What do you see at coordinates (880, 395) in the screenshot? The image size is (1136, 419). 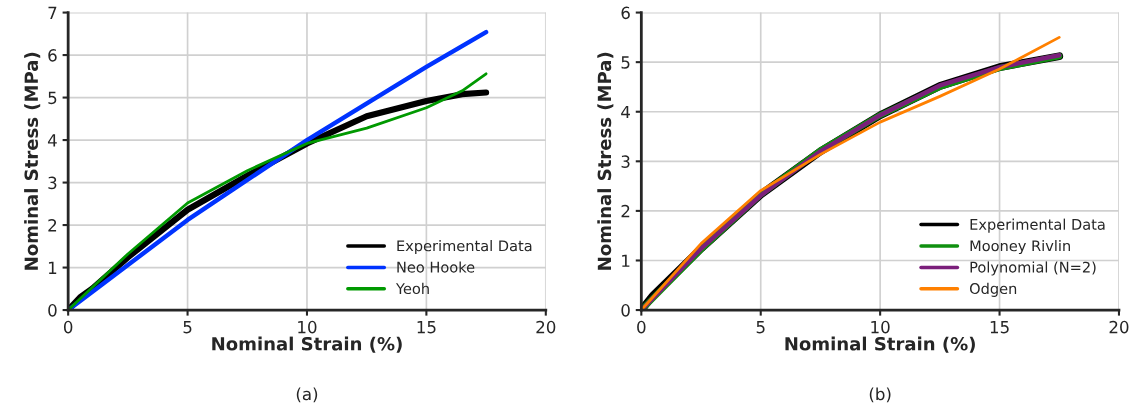 I see `text: (b)` at bounding box center [880, 395].